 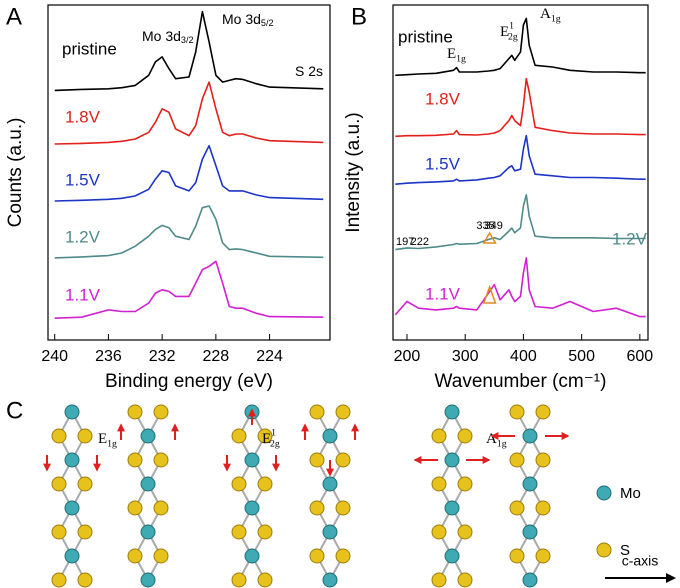 What do you see at coordinates (523, 356) in the screenshot?
I see `x-tick-label: 400` at bounding box center [523, 356].